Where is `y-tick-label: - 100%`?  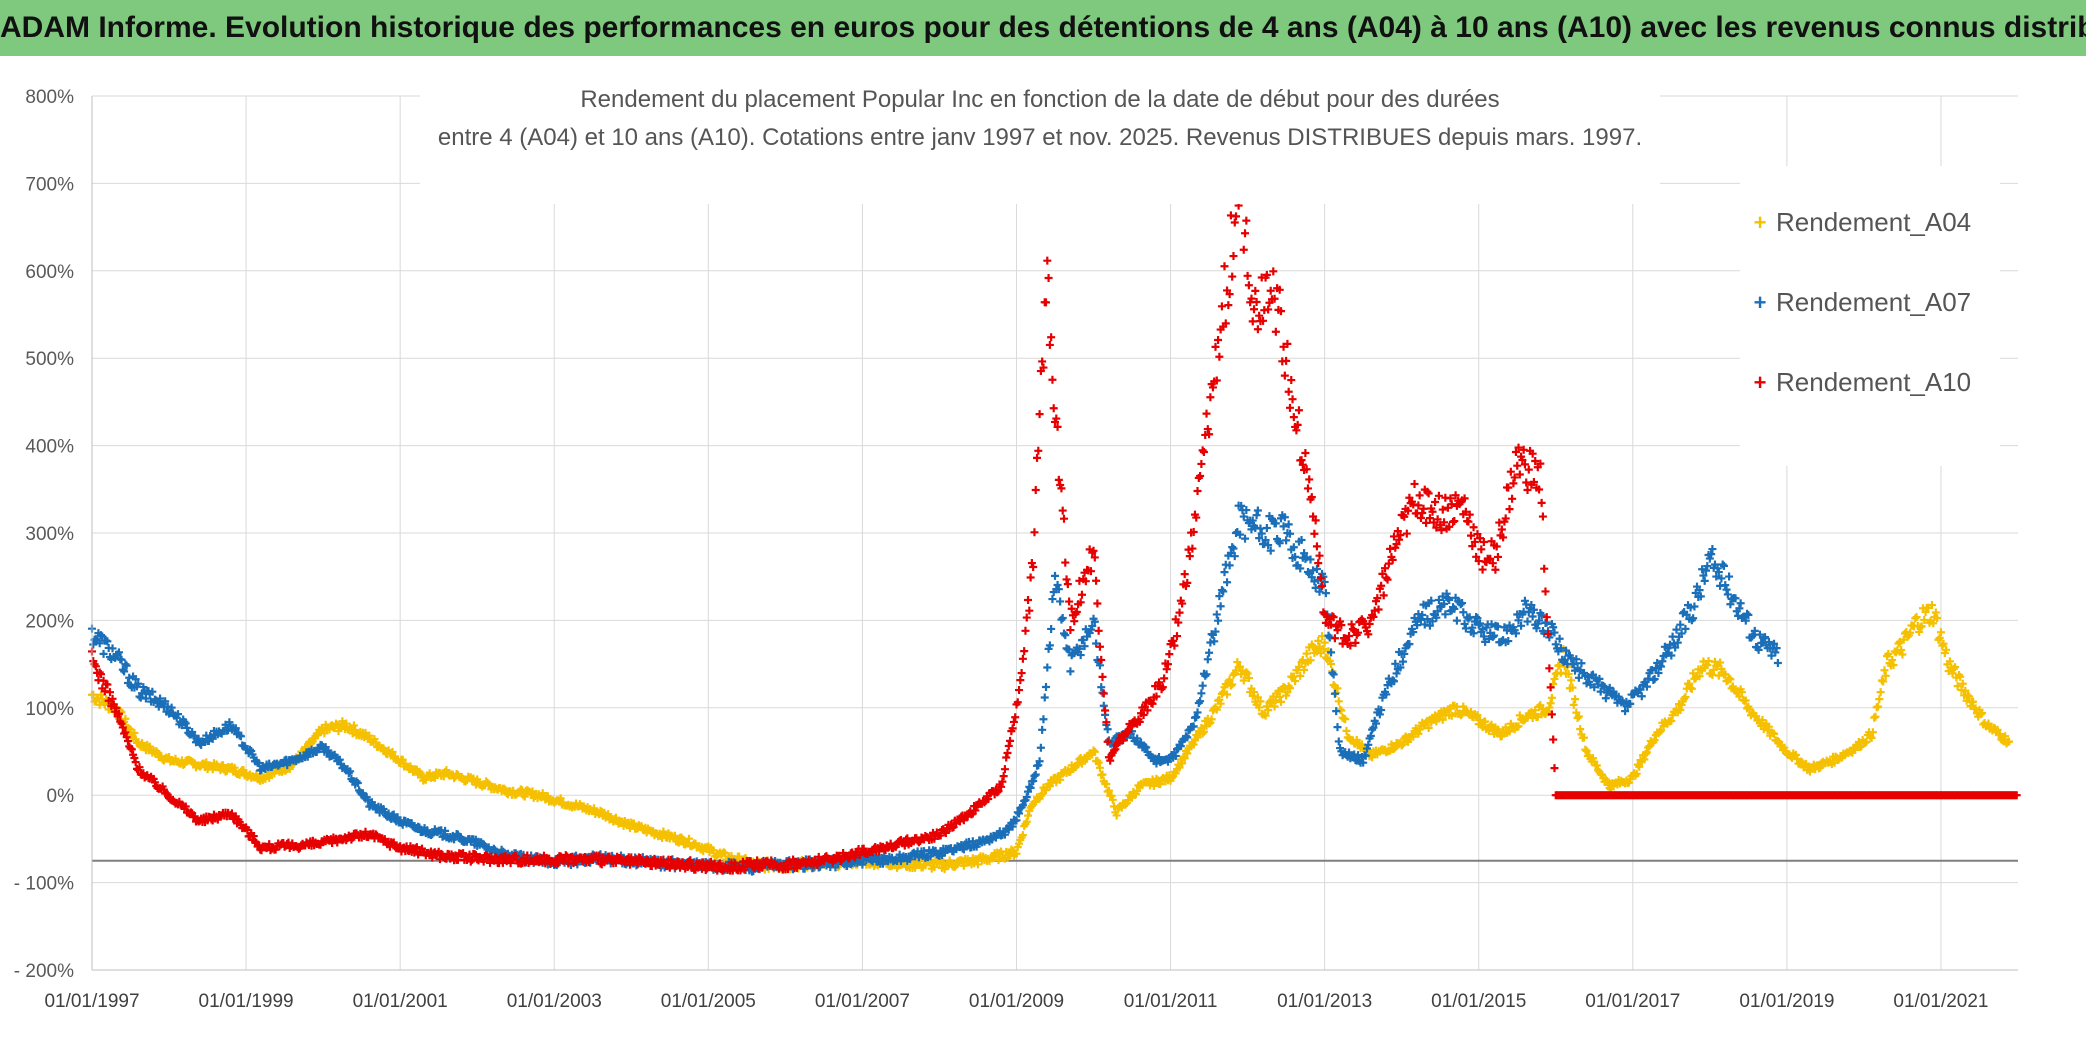 y-tick-label: - 100% is located at coordinates (44, 884).